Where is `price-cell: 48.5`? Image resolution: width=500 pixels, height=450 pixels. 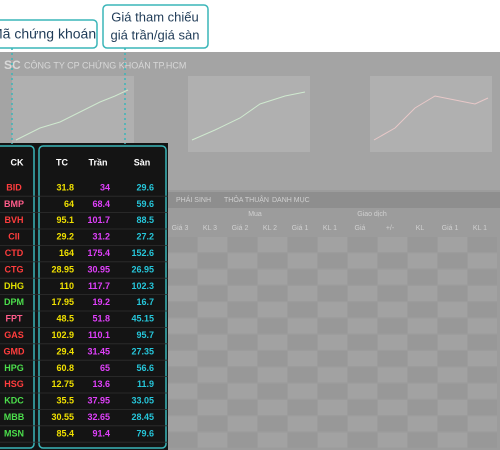 price-cell: 48.5 is located at coordinates (65, 319).